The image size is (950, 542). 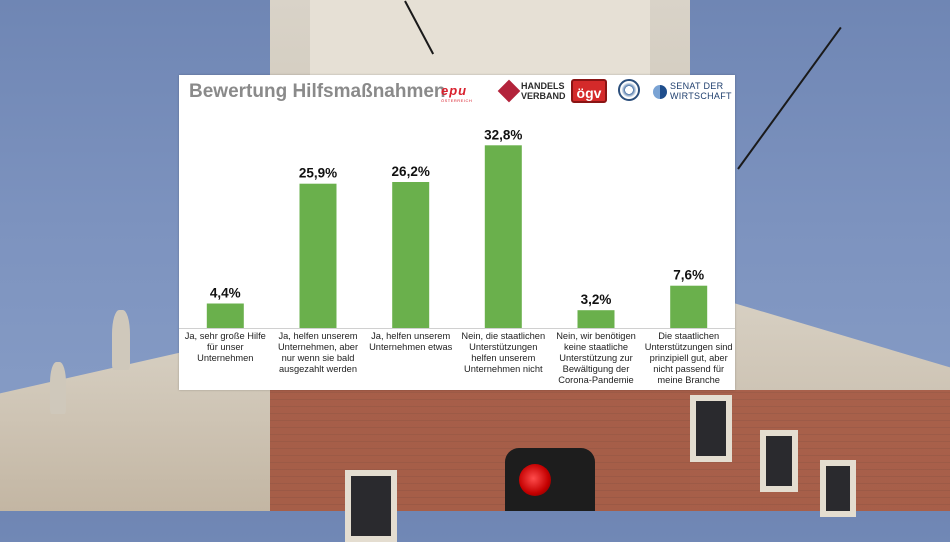 I want to click on bar-value-label: 26,2%, so click(x=411, y=171).